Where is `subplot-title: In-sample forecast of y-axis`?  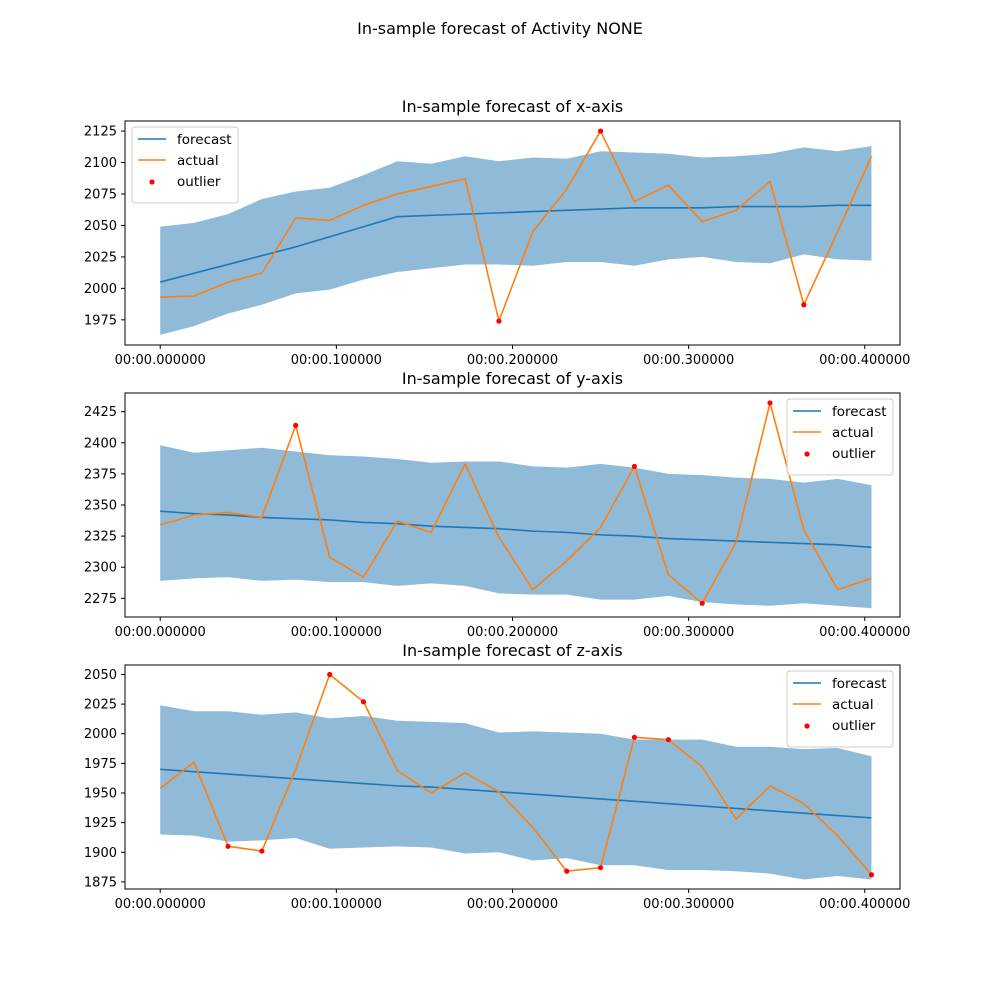
subplot-title: In-sample forecast of y-axis is located at coordinates (512, 378).